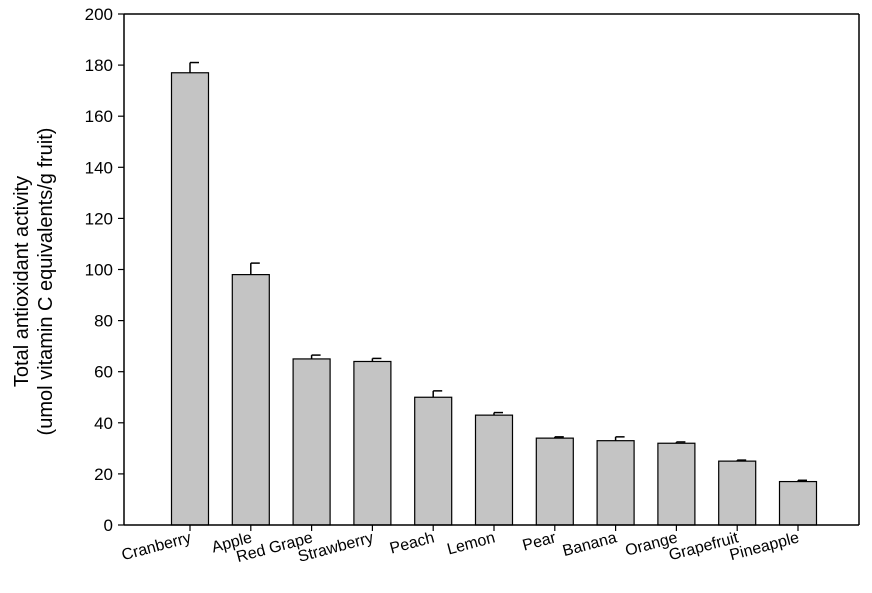 This screenshot has height=593, width=872. I want to click on bar-strawberry, so click(372, 443).